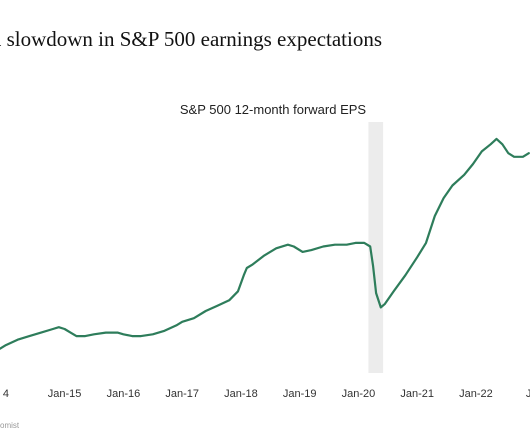 Image resolution: width=530 pixels, height=442 pixels. Describe the element at coordinates (300, 394) in the screenshot. I see `x-tick-label: Jan-19` at that location.